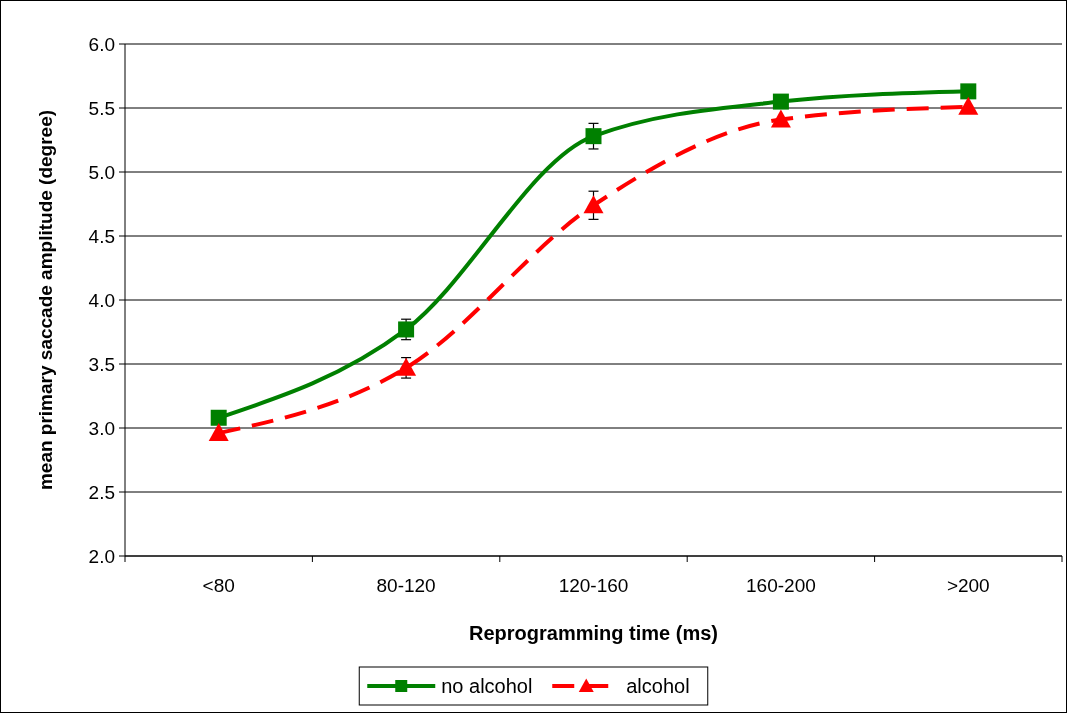  I want to click on y-tick-label: 2.0, so click(101, 556).